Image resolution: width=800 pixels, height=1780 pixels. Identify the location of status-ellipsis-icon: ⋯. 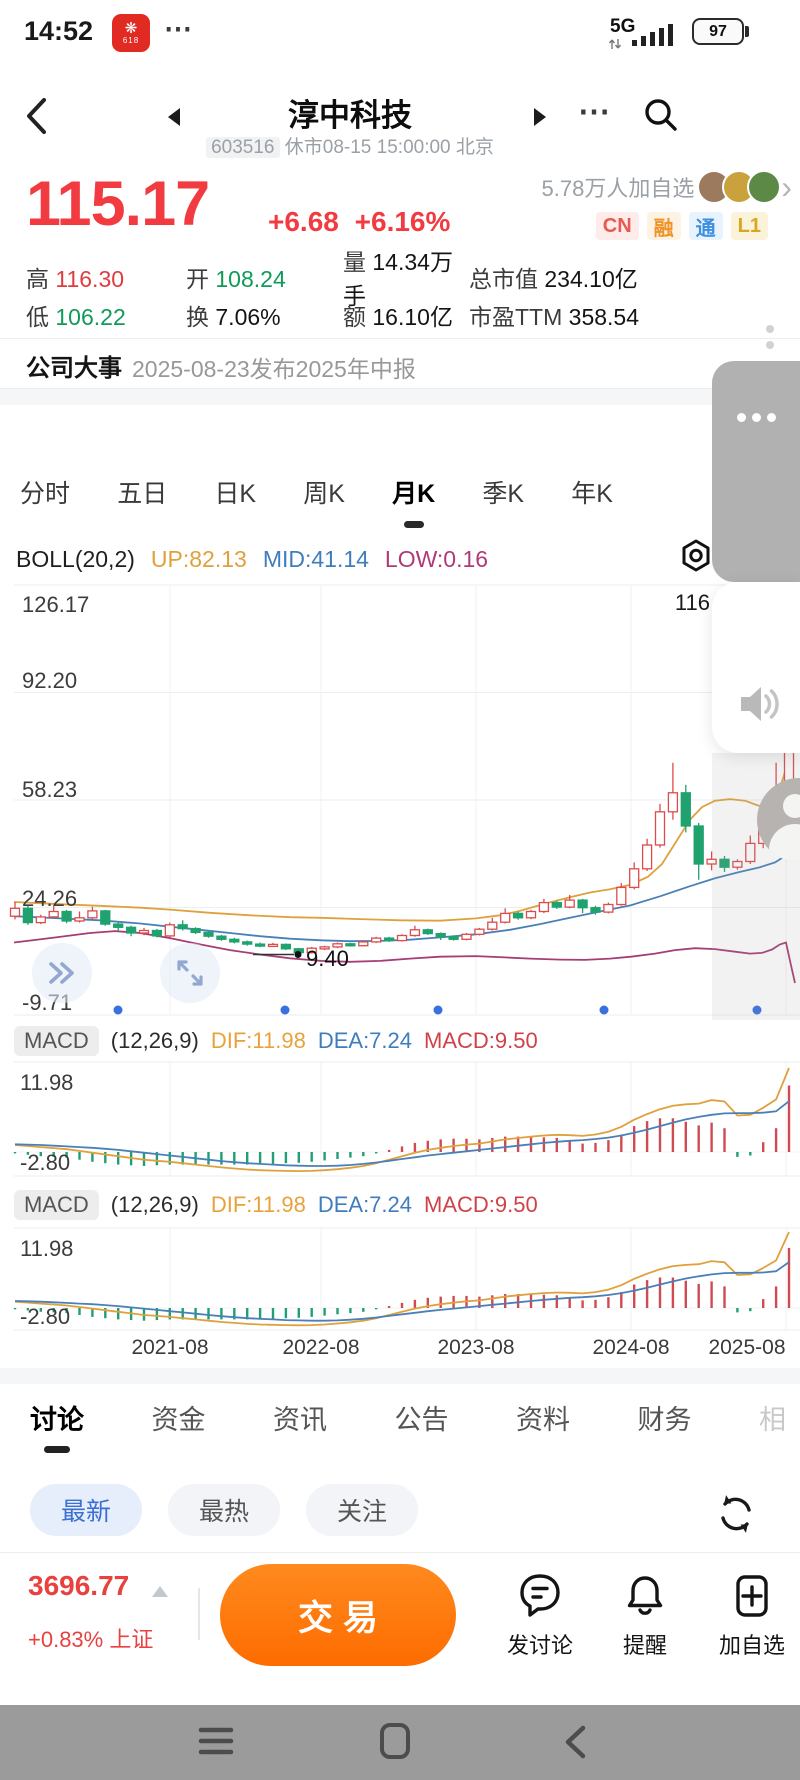
(179, 28).